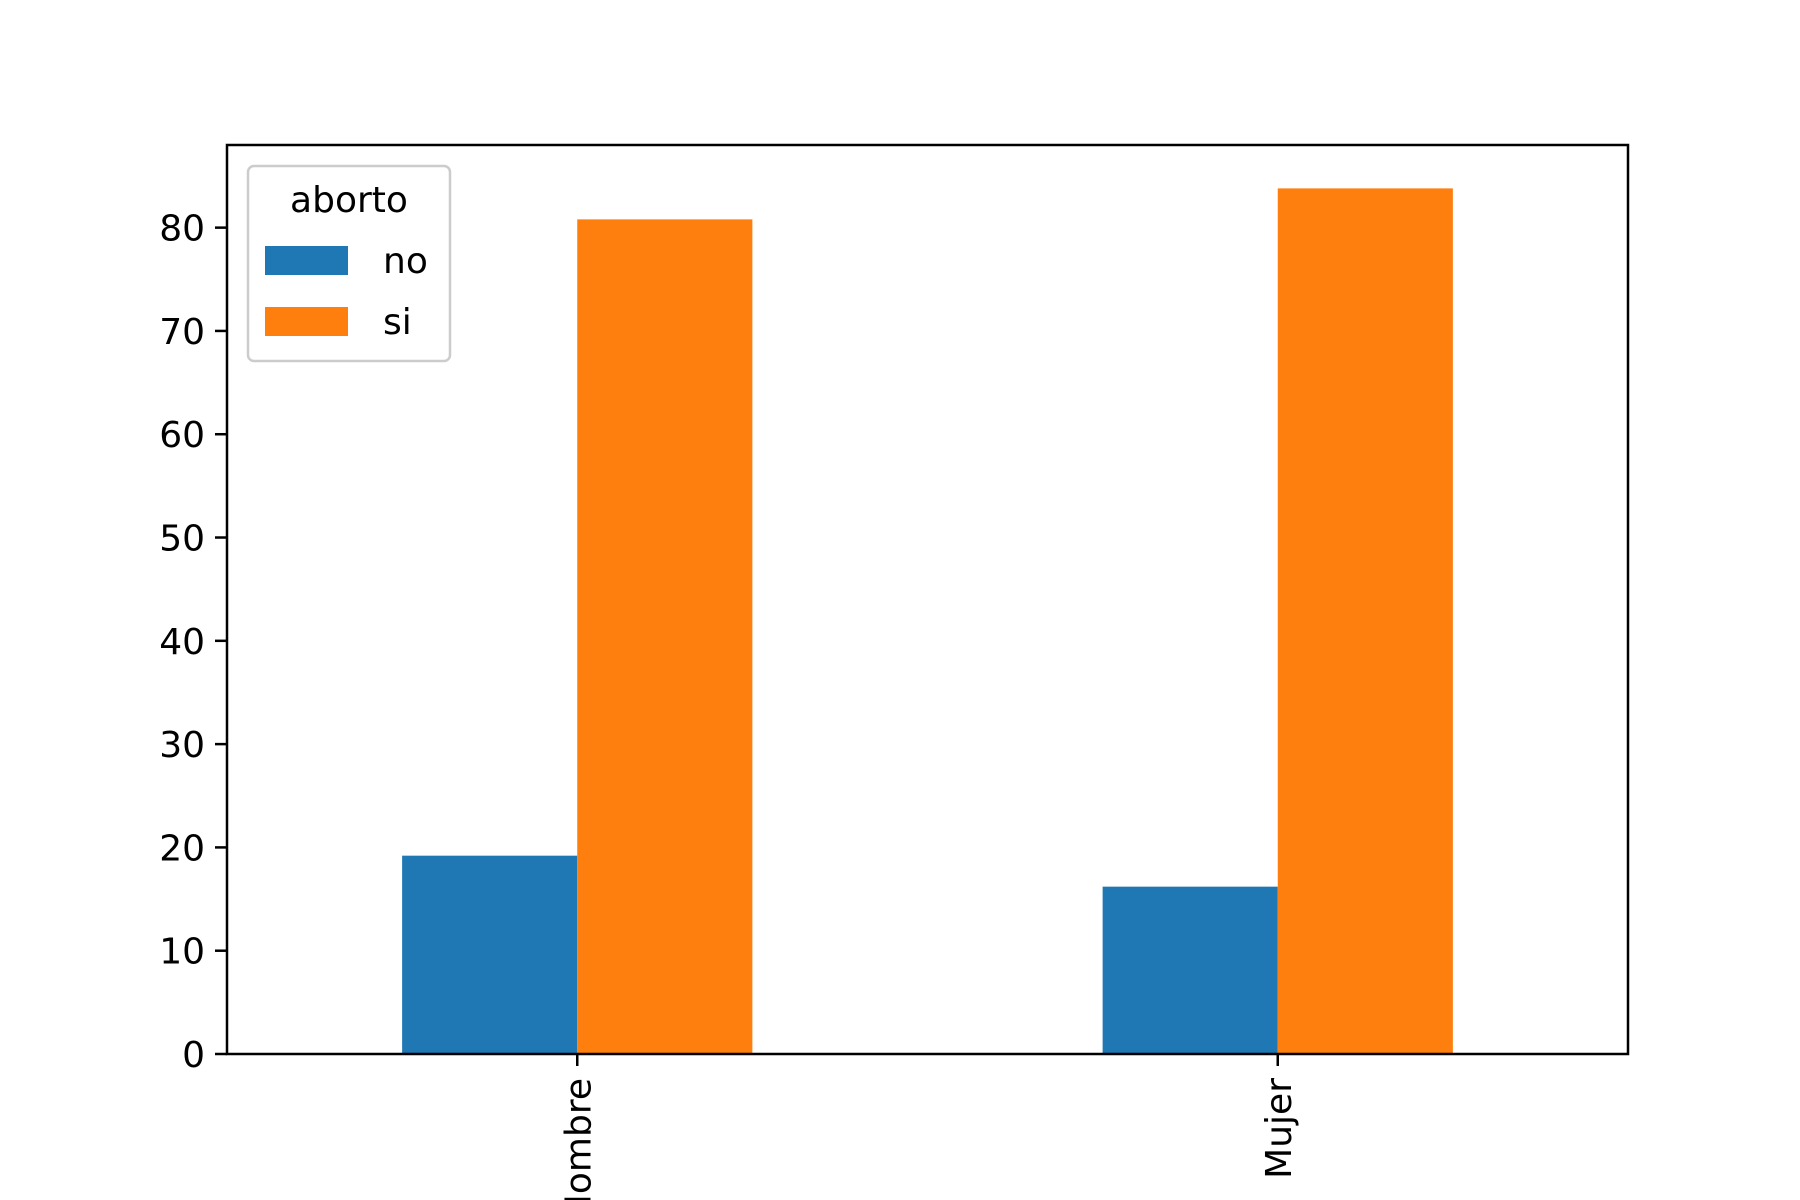  What do you see at coordinates (1279, 1128) in the screenshot?
I see `x-tick-label-mujer: Mujer` at bounding box center [1279, 1128].